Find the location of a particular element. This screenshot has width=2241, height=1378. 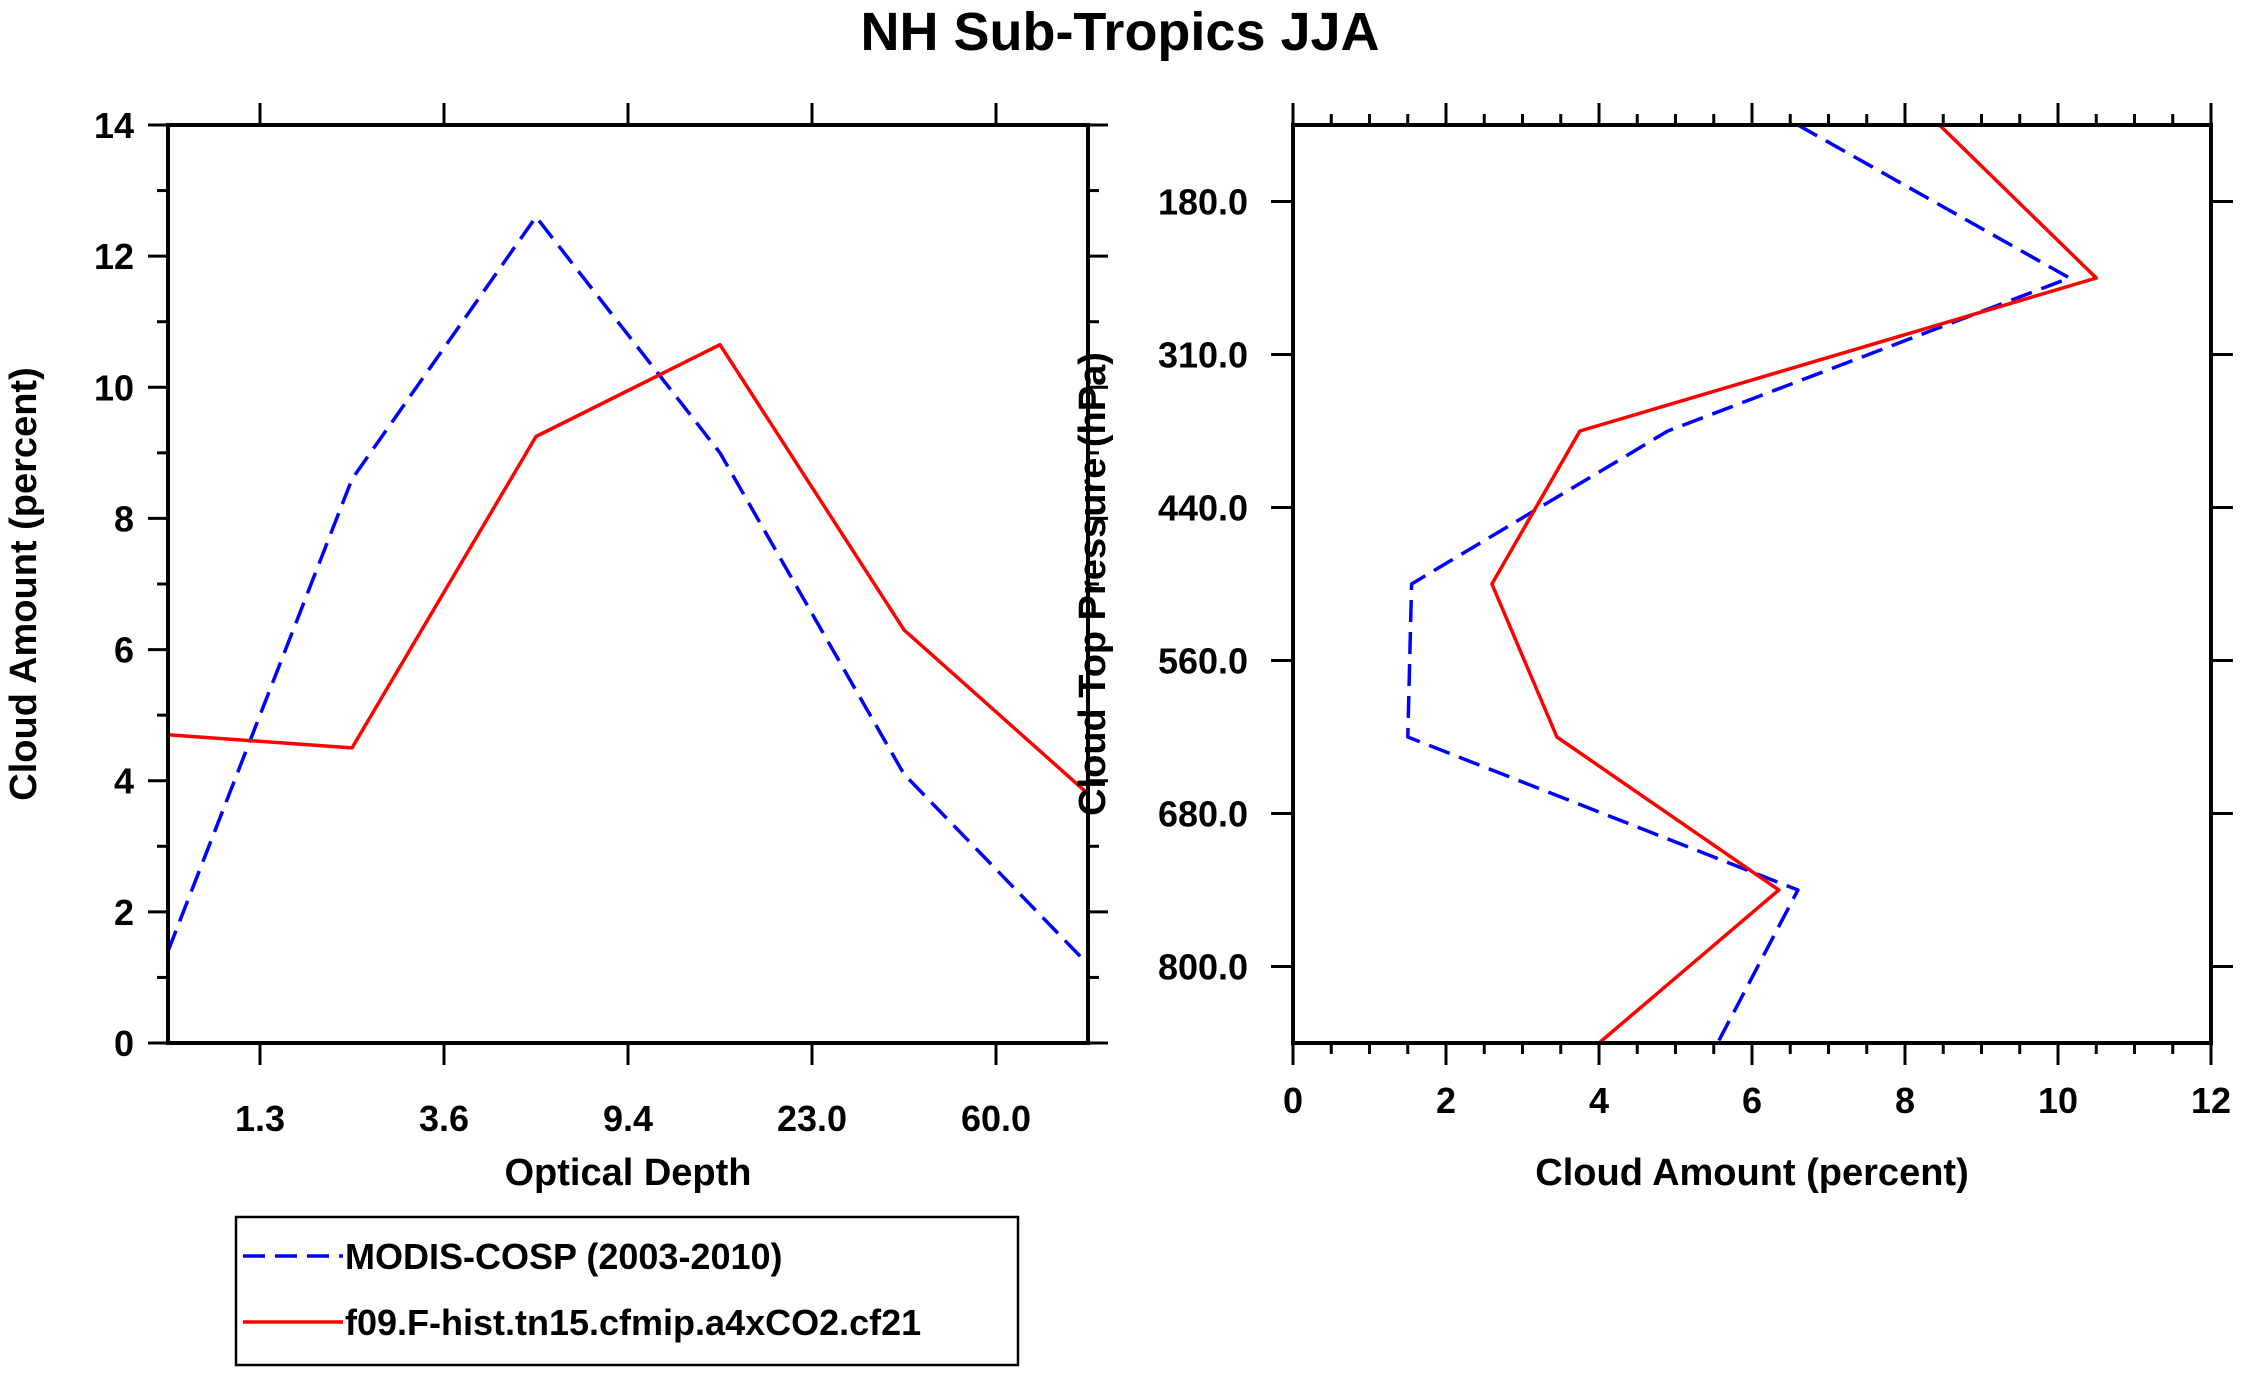

left-x-tick-label: 9.4 is located at coordinates (628, 1118).